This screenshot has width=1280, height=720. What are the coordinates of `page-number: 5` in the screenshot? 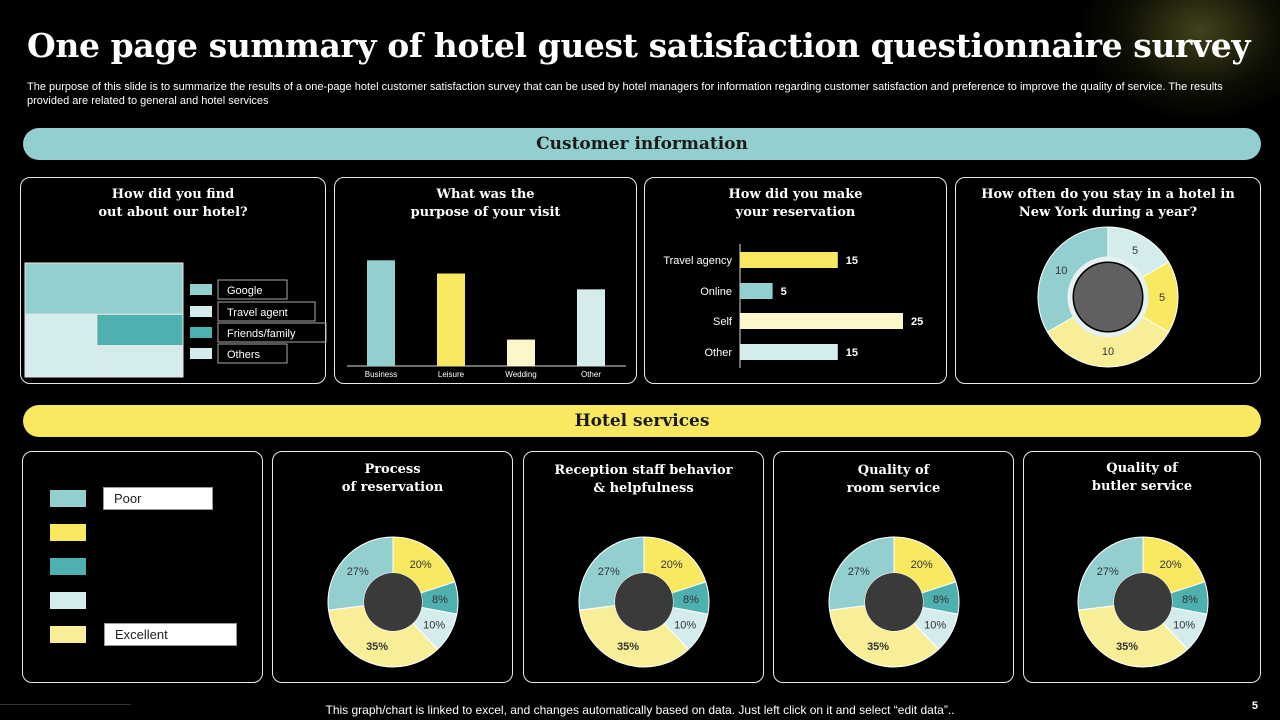 It's located at (1254, 706).